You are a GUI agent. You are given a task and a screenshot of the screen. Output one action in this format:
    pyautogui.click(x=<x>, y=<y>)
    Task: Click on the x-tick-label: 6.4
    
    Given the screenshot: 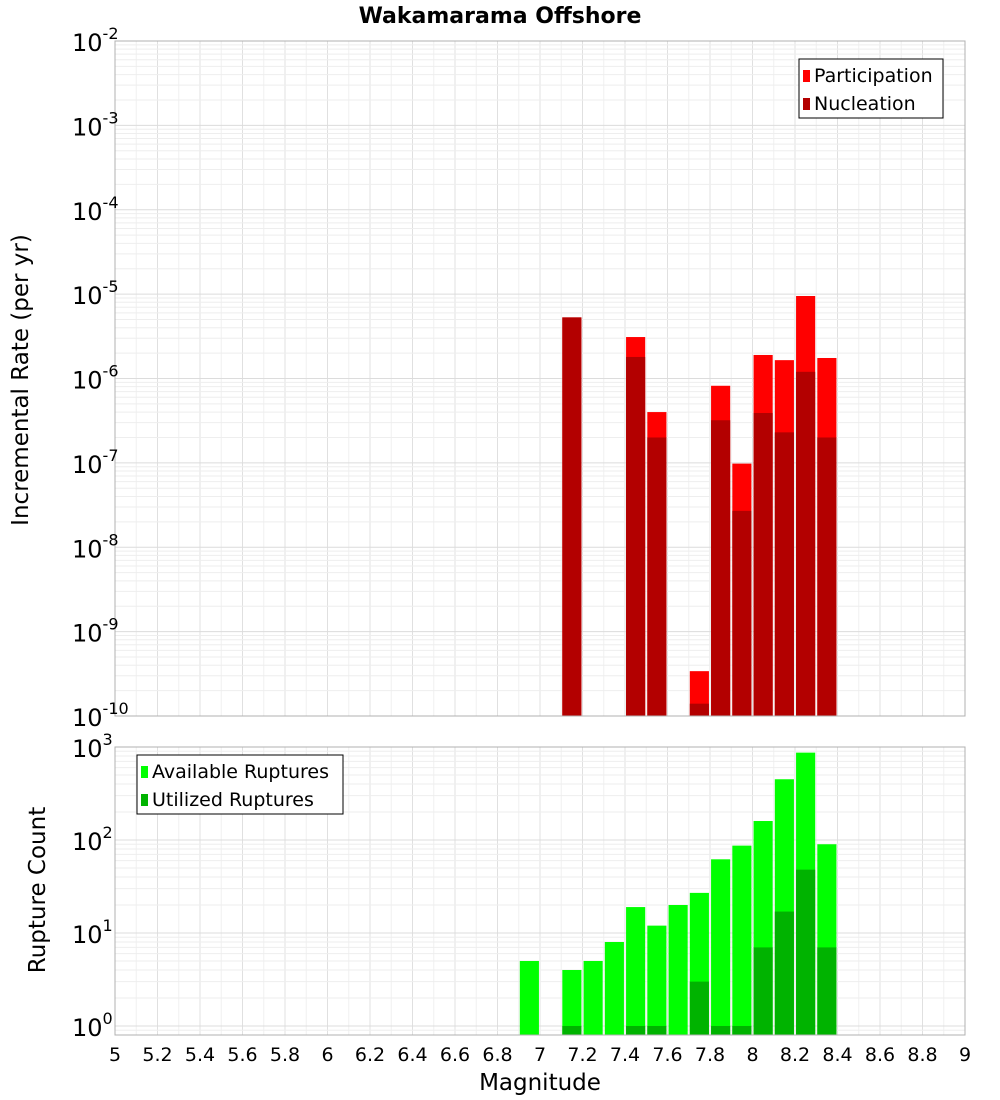 What is the action you would take?
    pyautogui.click(x=412, y=1055)
    